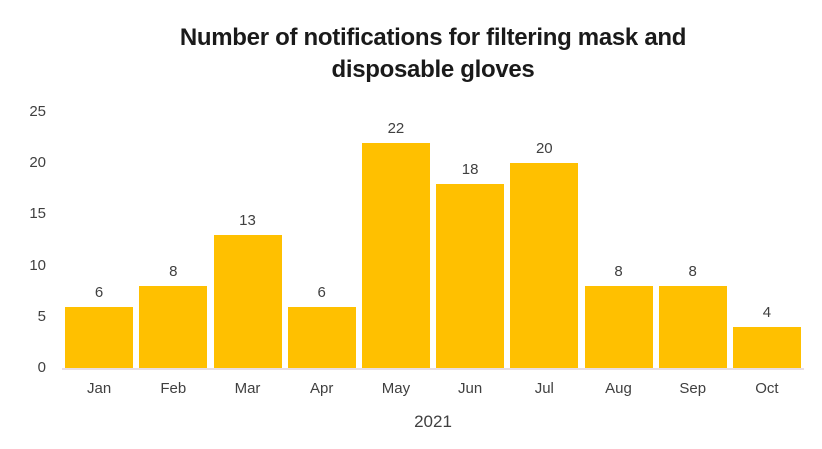 The height and width of the screenshot is (449, 822). I want to click on bar-slot-feb: 8, so click(173, 240).